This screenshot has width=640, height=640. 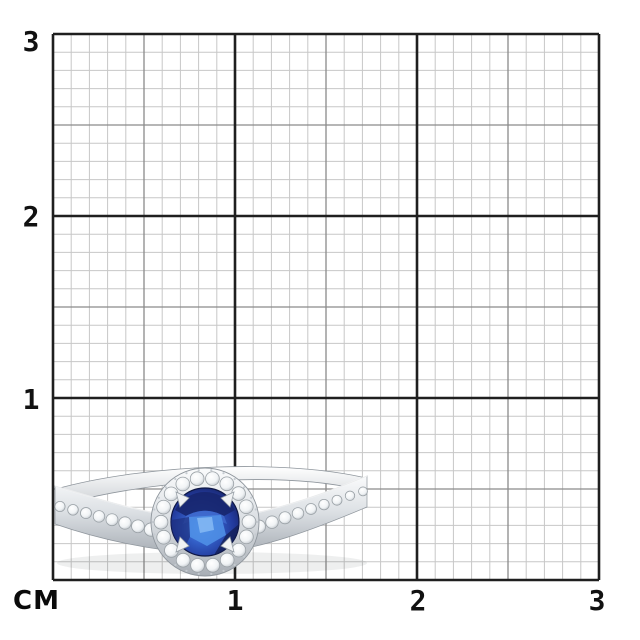 I want to click on y-axis-label-3: 3, so click(x=31, y=41).